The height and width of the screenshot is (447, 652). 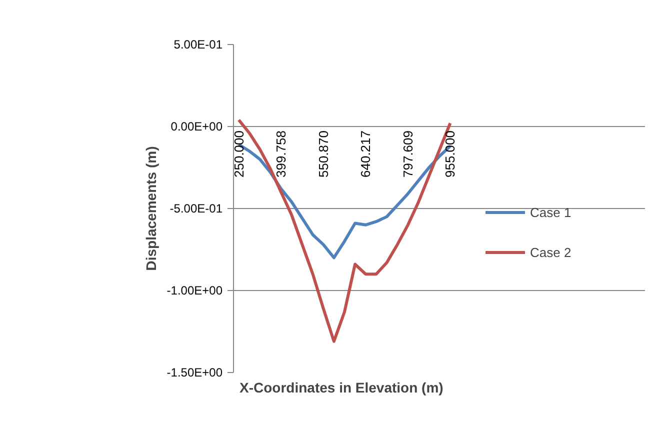 What do you see at coordinates (366, 154) in the screenshot?
I see `x-tick-label: 640.217` at bounding box center [366, 154].